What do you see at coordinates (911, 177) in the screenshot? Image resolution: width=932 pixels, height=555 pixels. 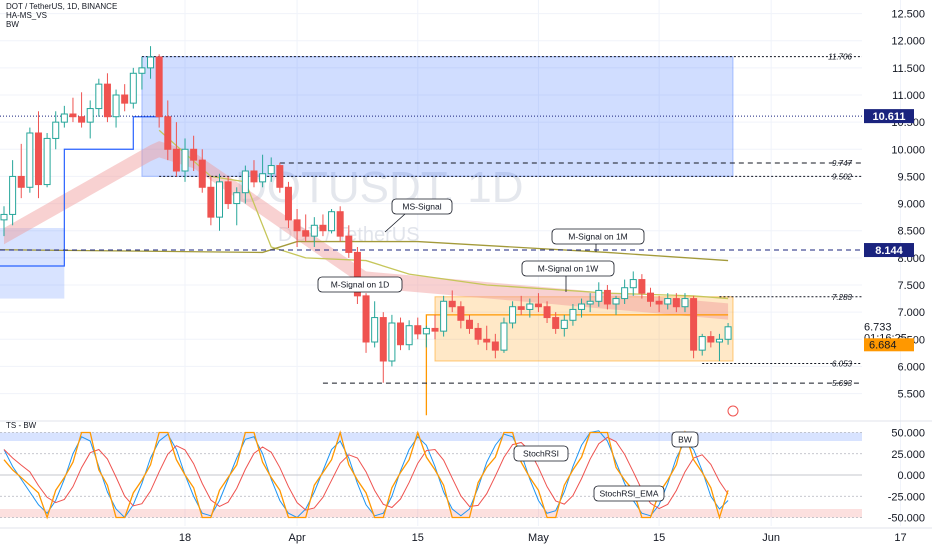 I see `price-tick-label: 9.500` at bounding box center [911, 177].